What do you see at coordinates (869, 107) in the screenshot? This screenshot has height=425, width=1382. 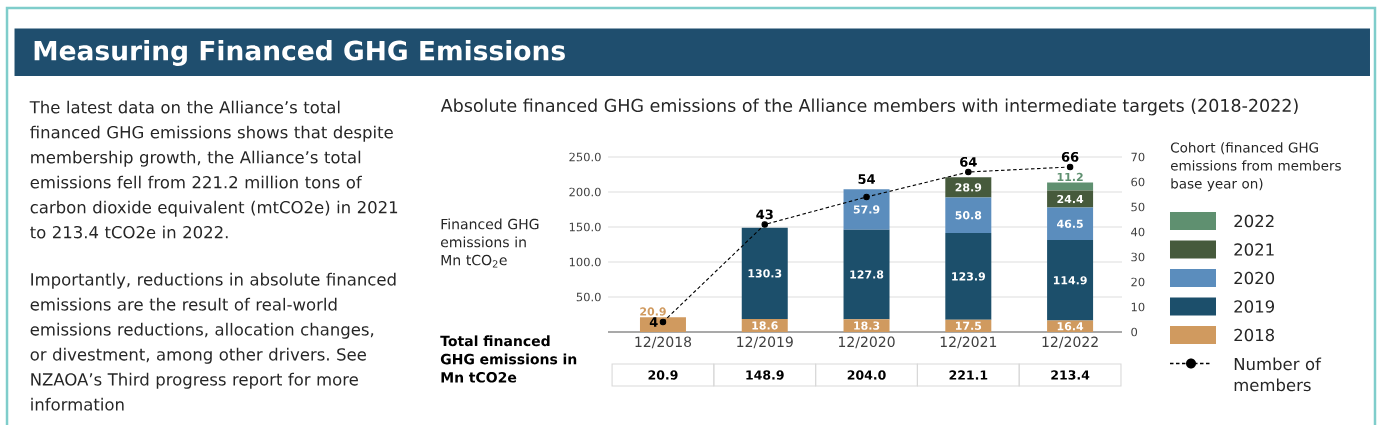 I see `chart-subtitle: Absolute financed GHG emissions of the Alliance members with intermediate targets (2018-2022)` at bounding box center [869, 107].